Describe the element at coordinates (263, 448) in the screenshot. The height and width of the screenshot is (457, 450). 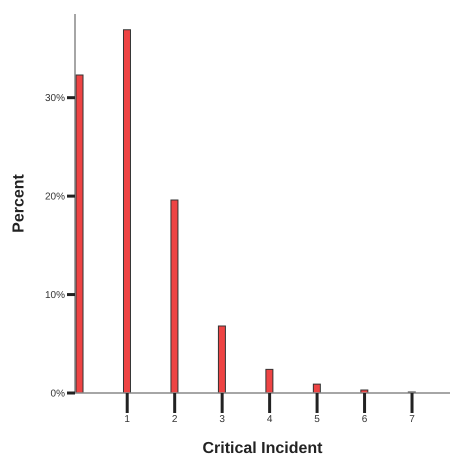
I see `x-axis-title: Critical Incident` at that location.